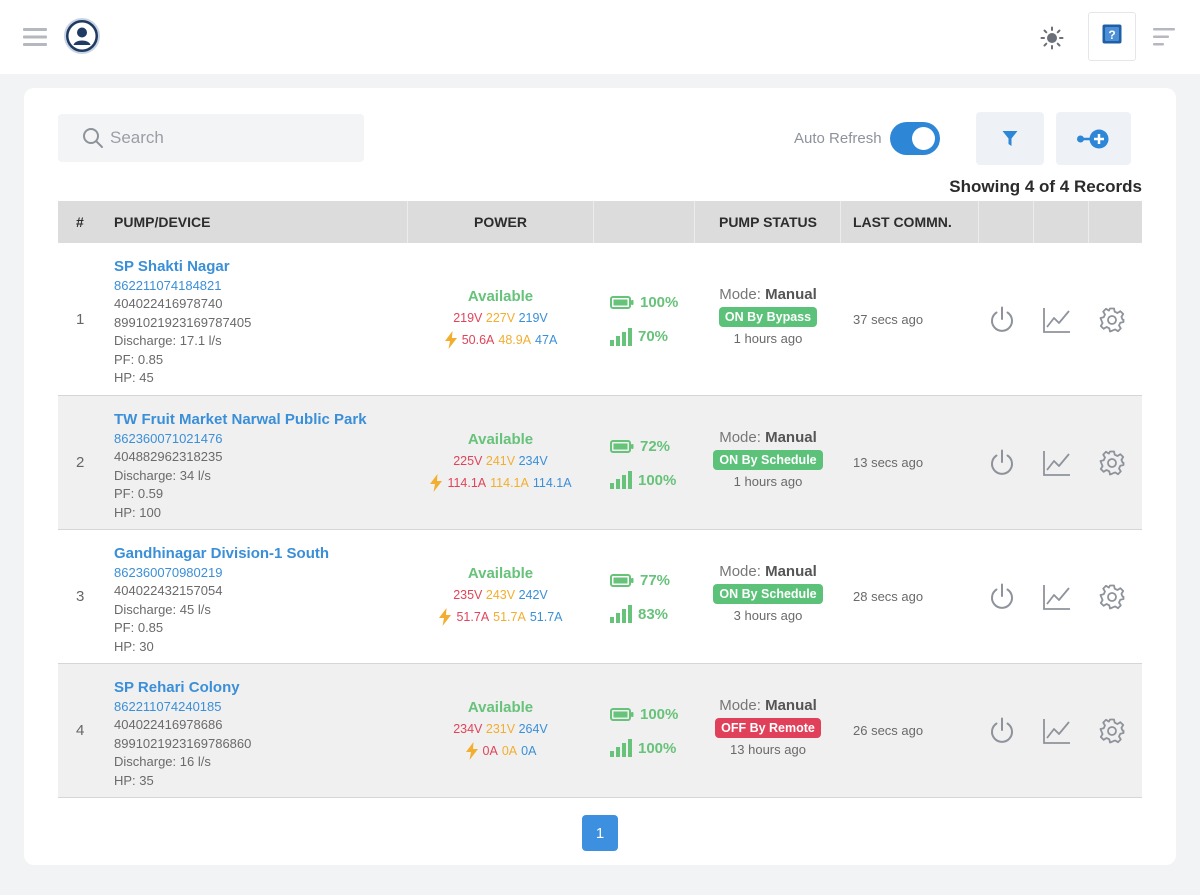 The height and width of the screenshot is (895, 1200). Describe the element at coordinates (621, 336) in the screenshot. I see `signal-bars-icon` at that location.